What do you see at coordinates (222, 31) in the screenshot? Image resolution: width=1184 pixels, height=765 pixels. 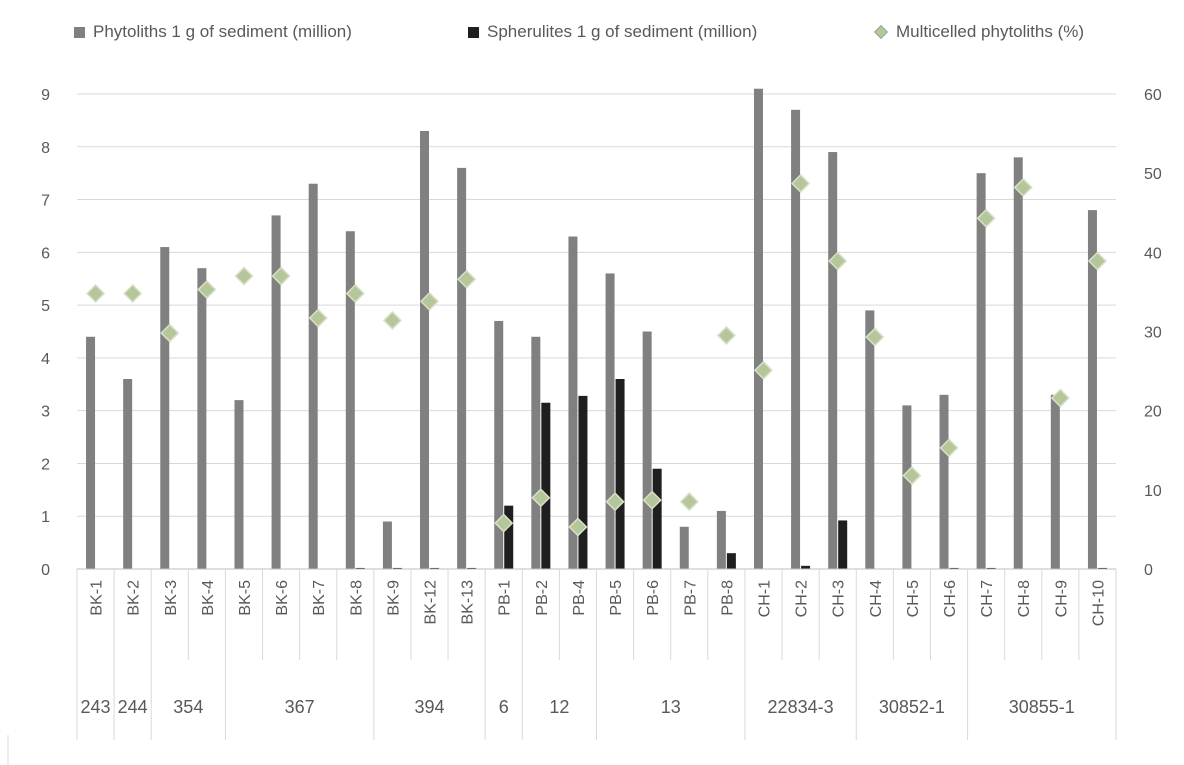 I see `legend-label-phytoliths: Phytoliths 1 g of sediment (million)` at bounding box center [222, 31].